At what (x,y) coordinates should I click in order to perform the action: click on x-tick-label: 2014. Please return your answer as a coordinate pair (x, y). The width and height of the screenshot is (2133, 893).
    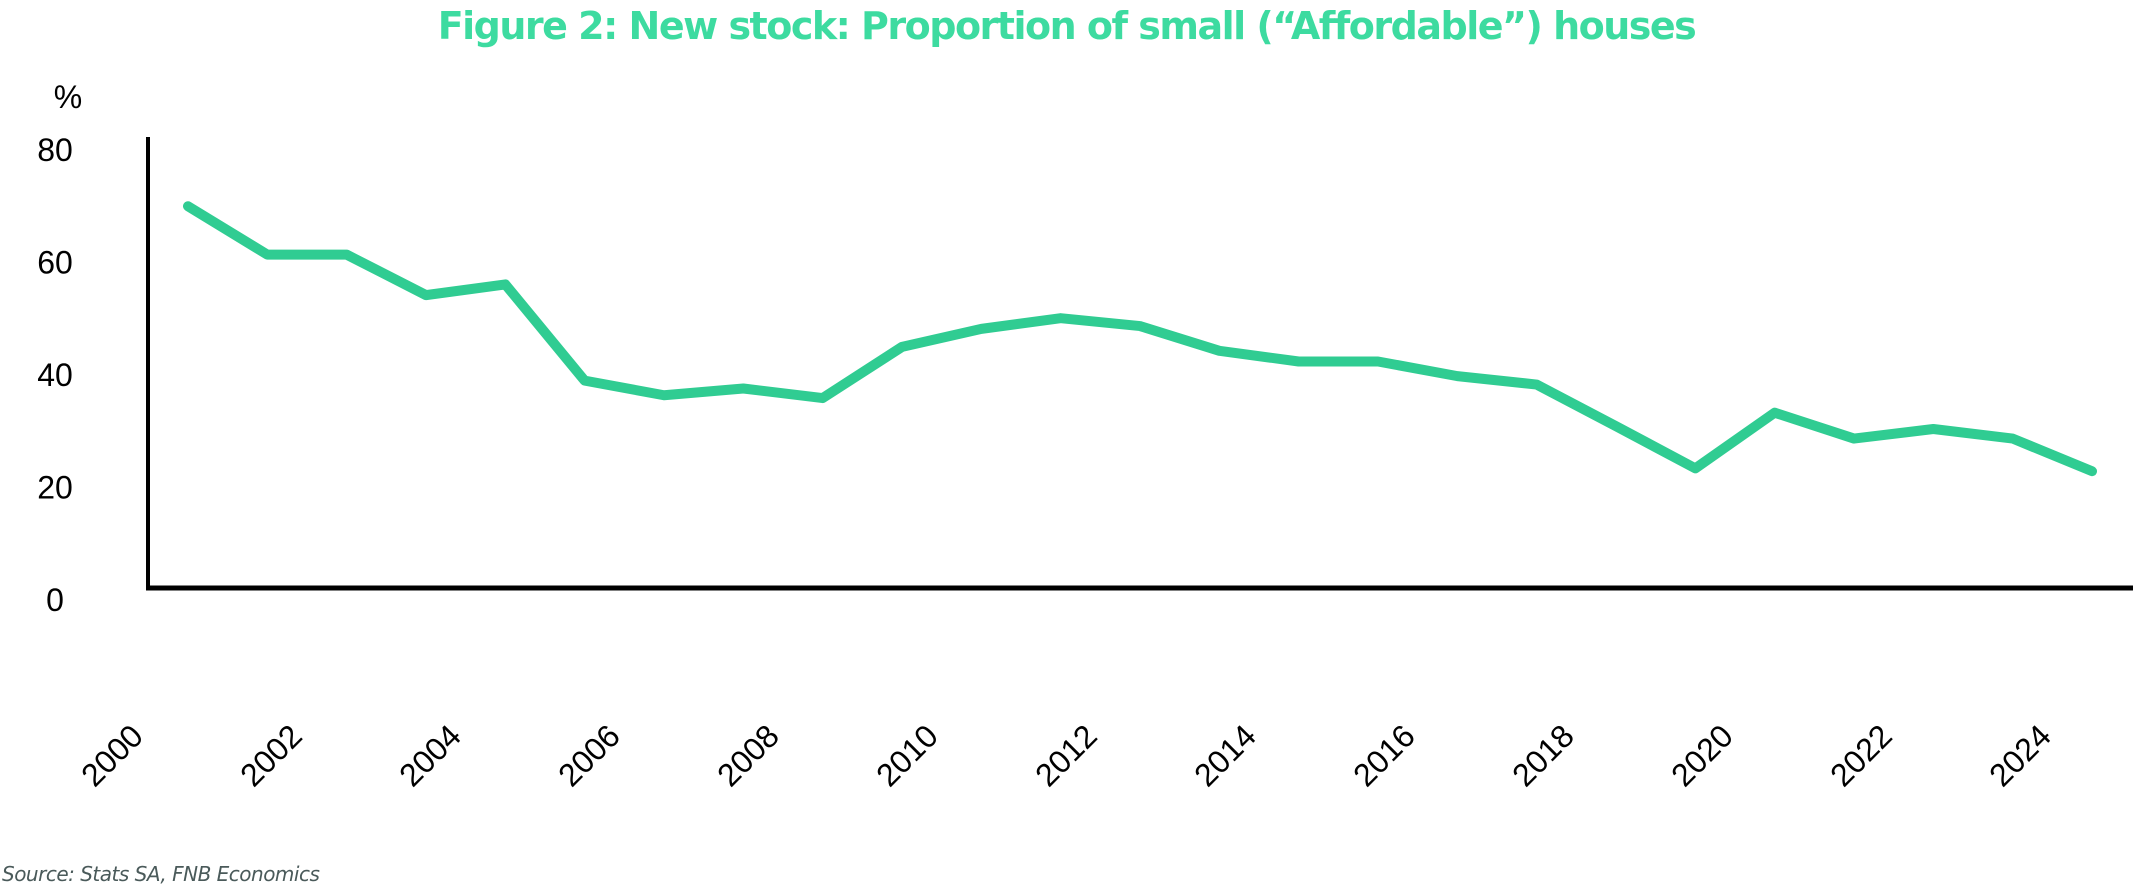
    Looking at the image, I should click on (1225, 755).